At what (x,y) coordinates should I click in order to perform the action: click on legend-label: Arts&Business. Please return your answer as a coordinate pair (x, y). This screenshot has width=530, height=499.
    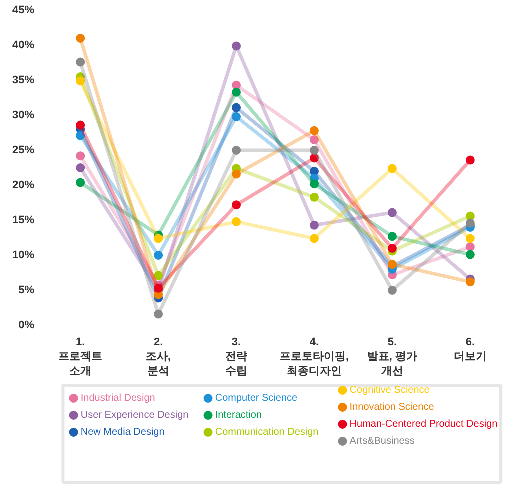
    Looking at the image, I should click on (382, 441).